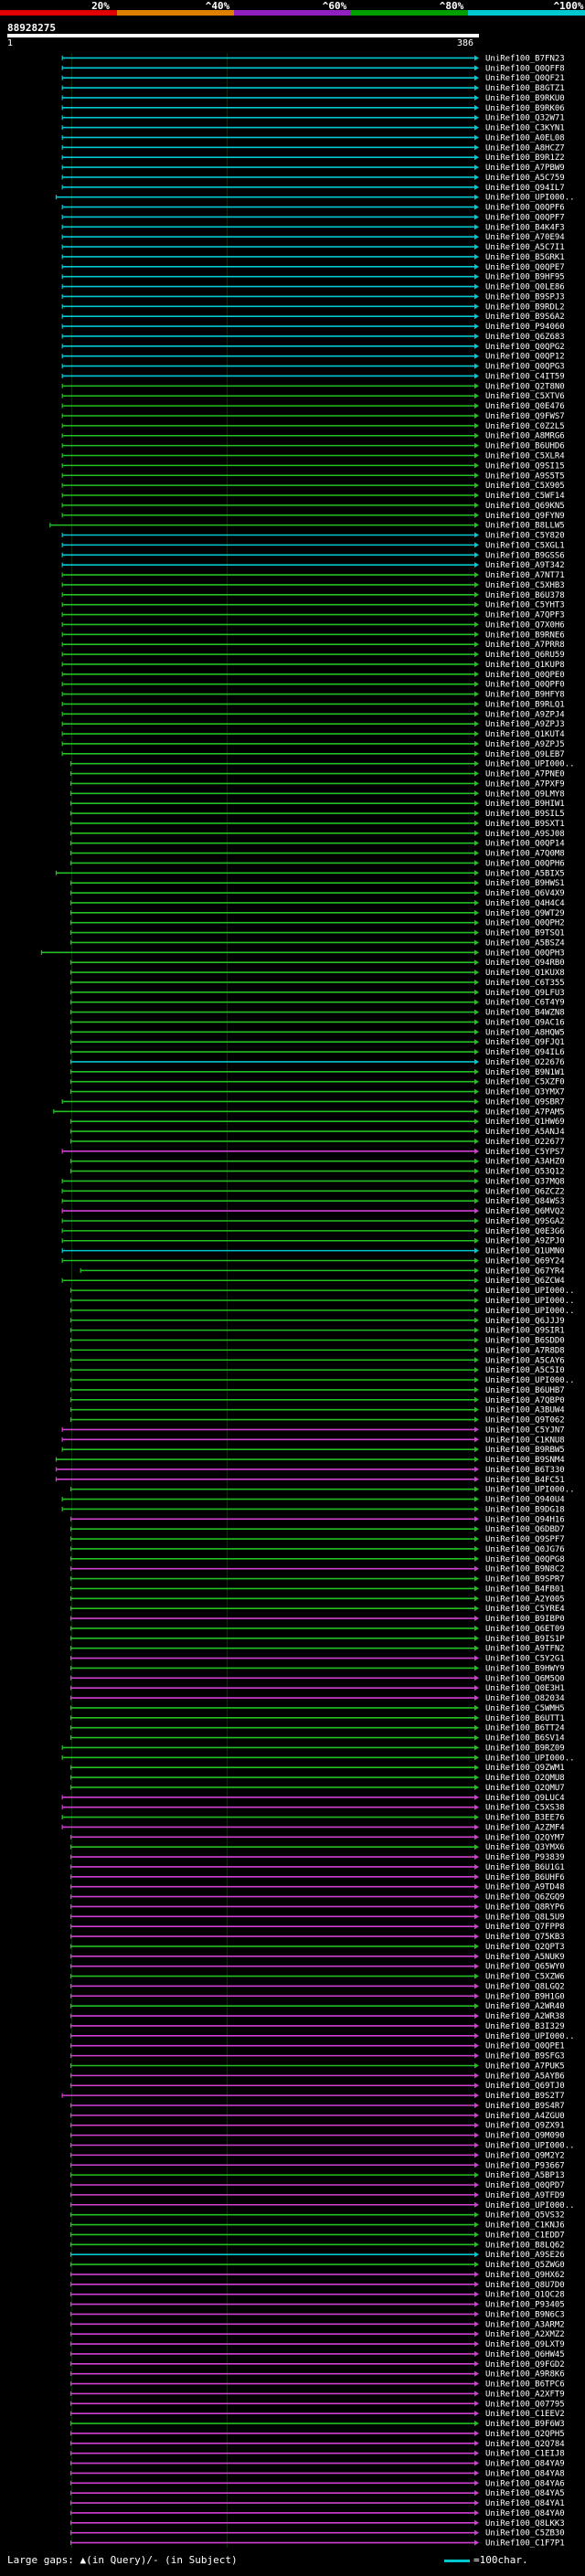  Describe the element at coordinates (525, 486) in the screenshot. I see `hit-label: UniRef100_C5X905` at that location.